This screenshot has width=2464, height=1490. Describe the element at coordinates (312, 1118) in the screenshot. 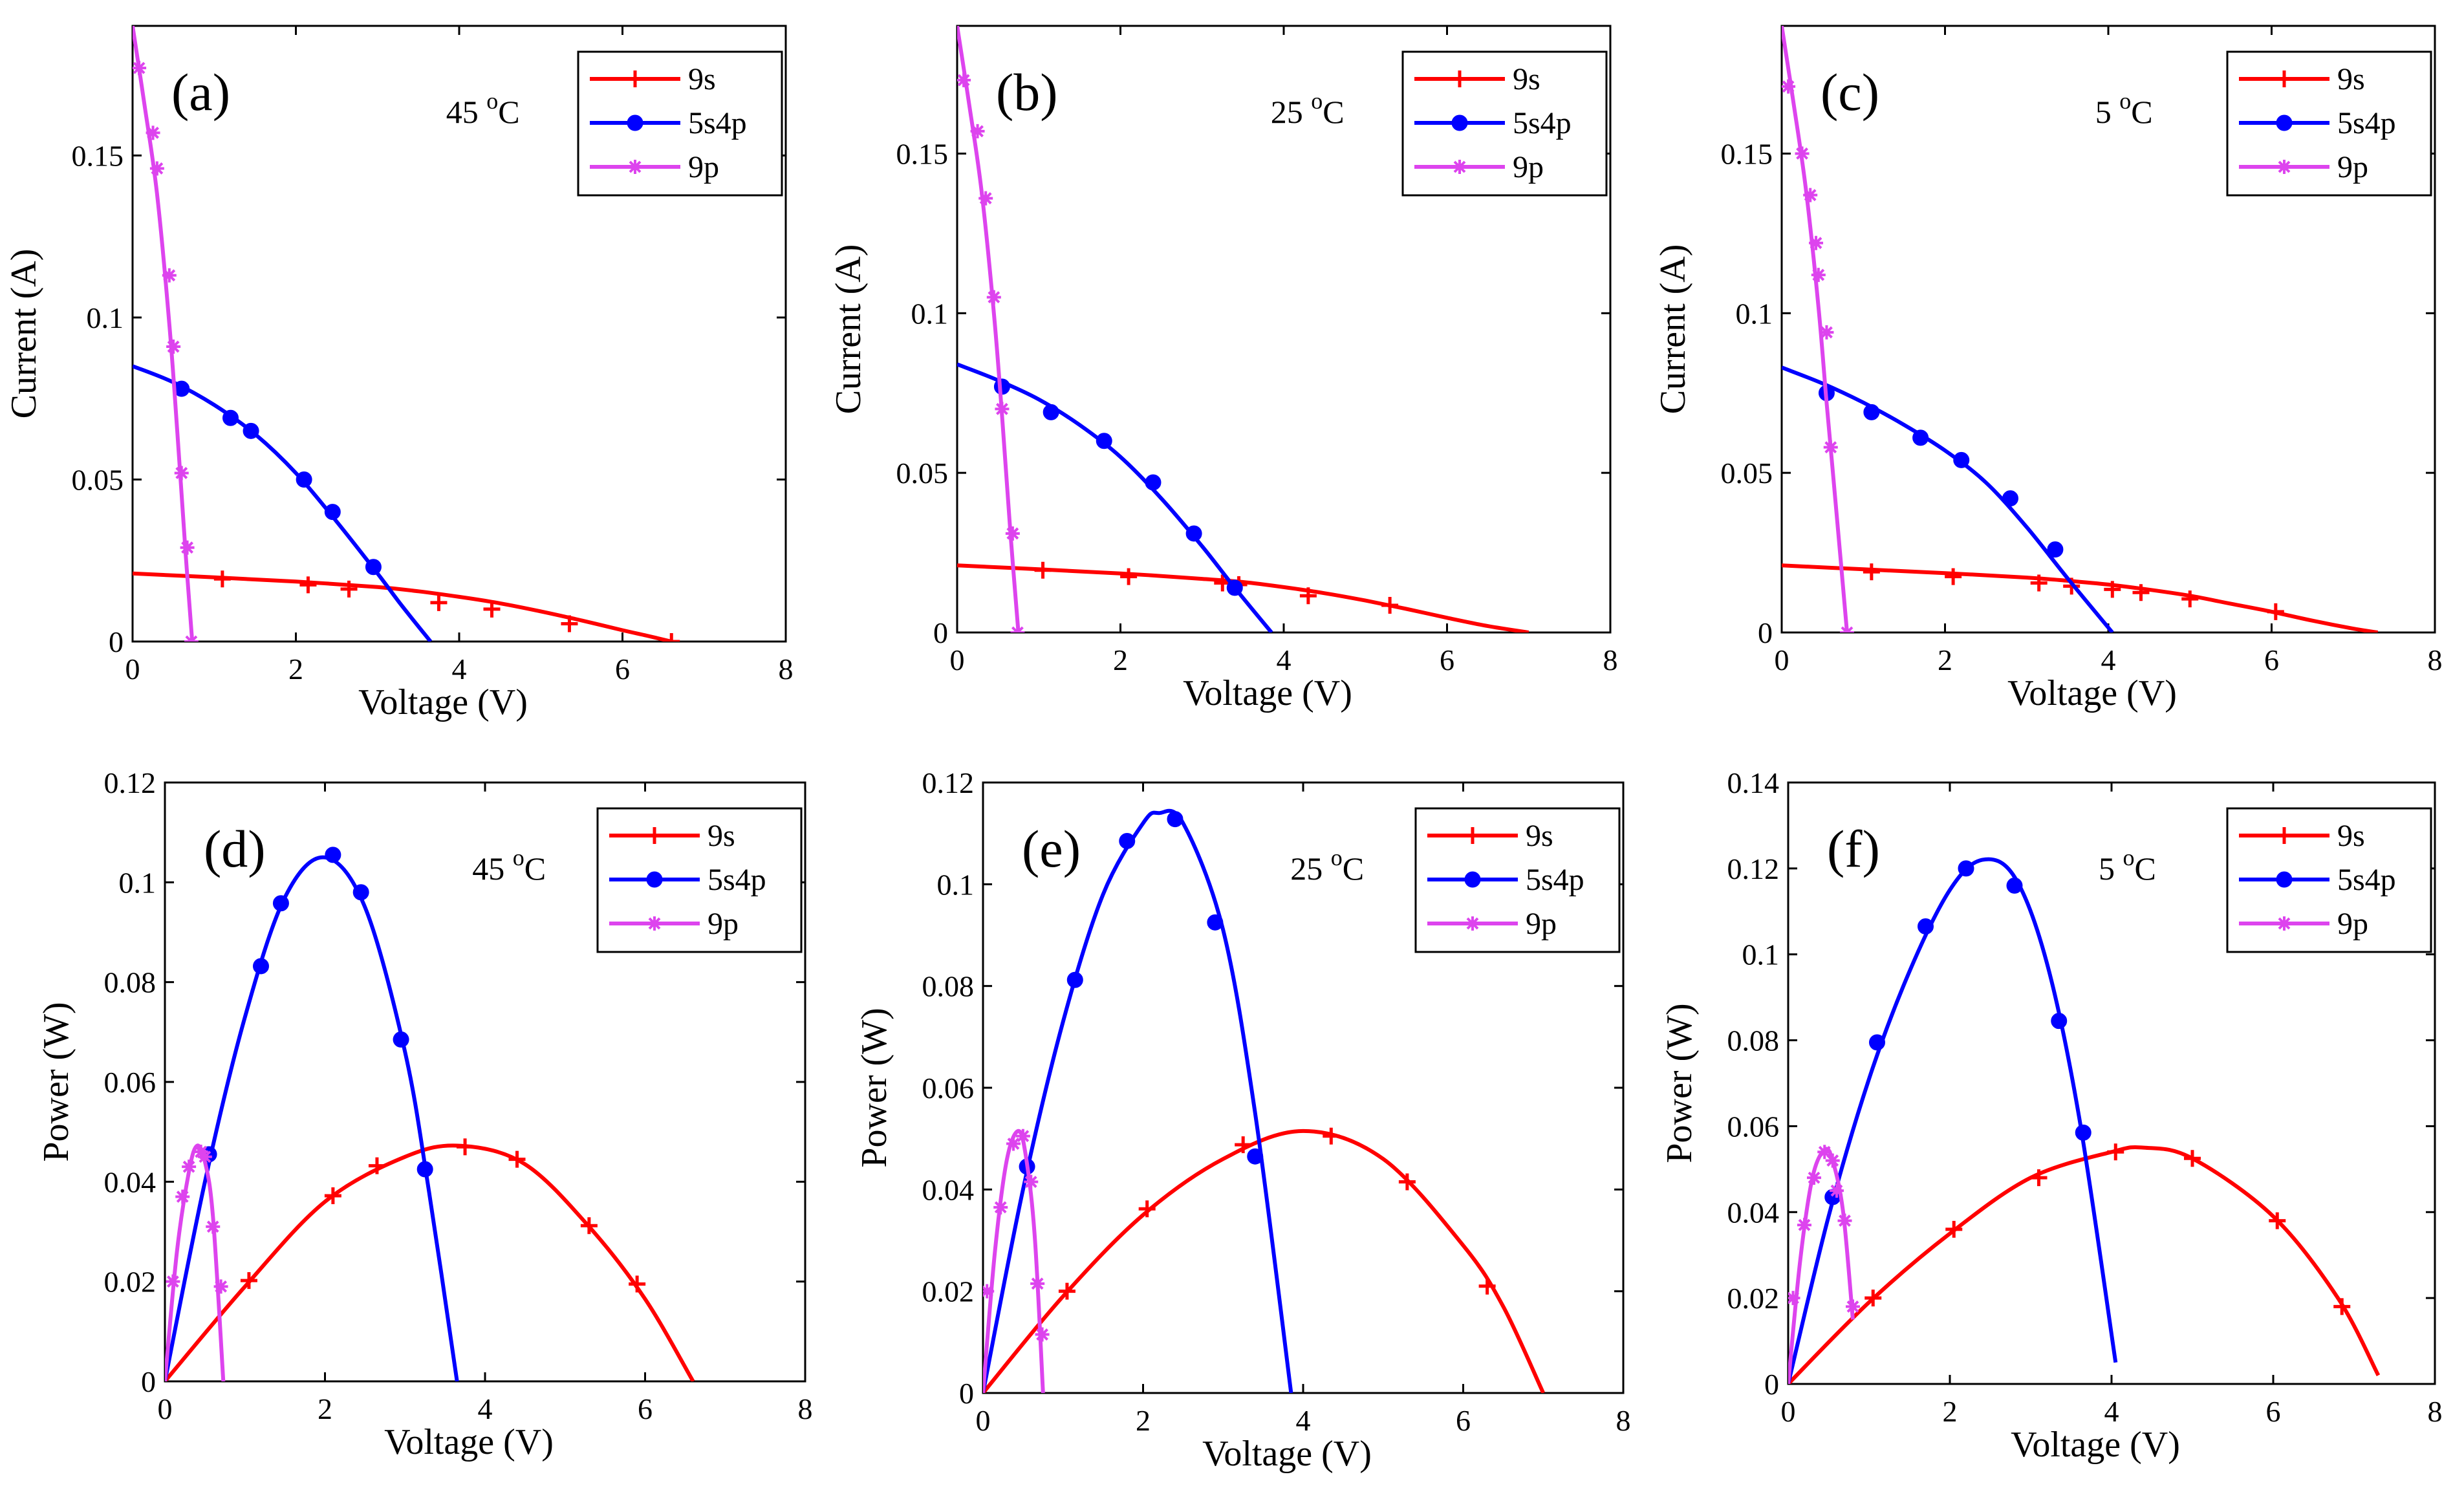

I see `series-line-5s4p` at that location.